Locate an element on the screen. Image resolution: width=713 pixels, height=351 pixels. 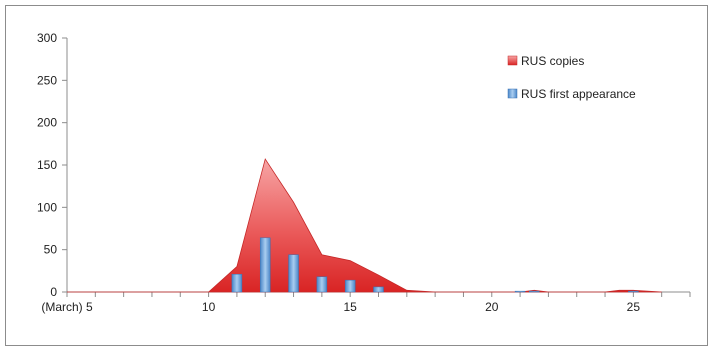
y-tick-label: 300 is located at coordinates (47, 38).